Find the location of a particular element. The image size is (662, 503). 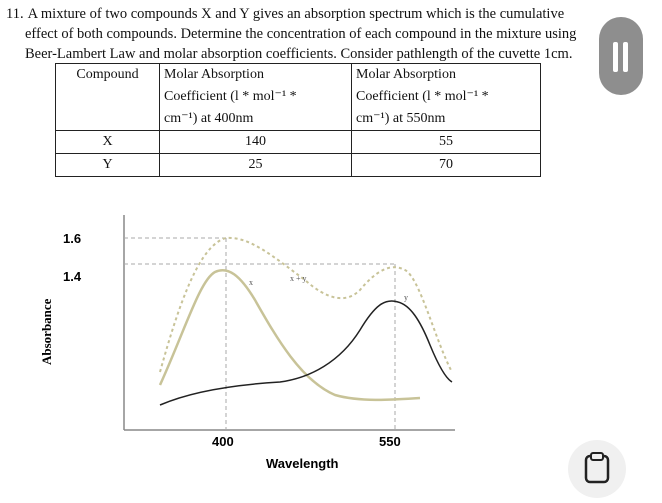

curve-y is located at coordinates (306, 353).